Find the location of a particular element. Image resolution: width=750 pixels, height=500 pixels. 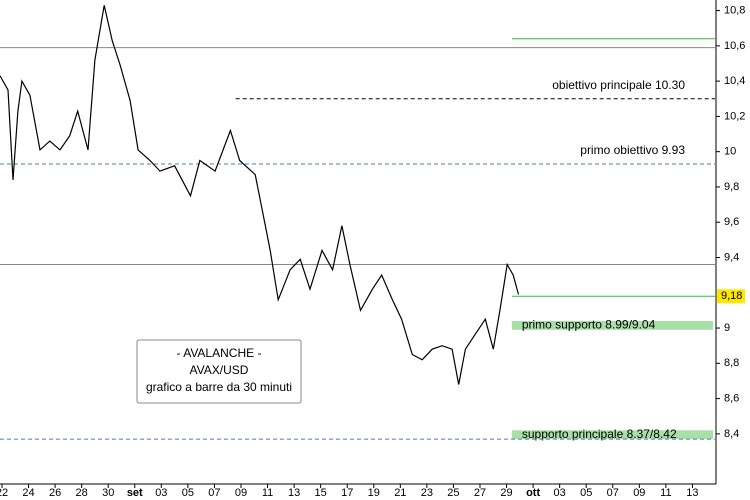

annotation-text: - AVALANCHE - is located at coordinates (219, 353).